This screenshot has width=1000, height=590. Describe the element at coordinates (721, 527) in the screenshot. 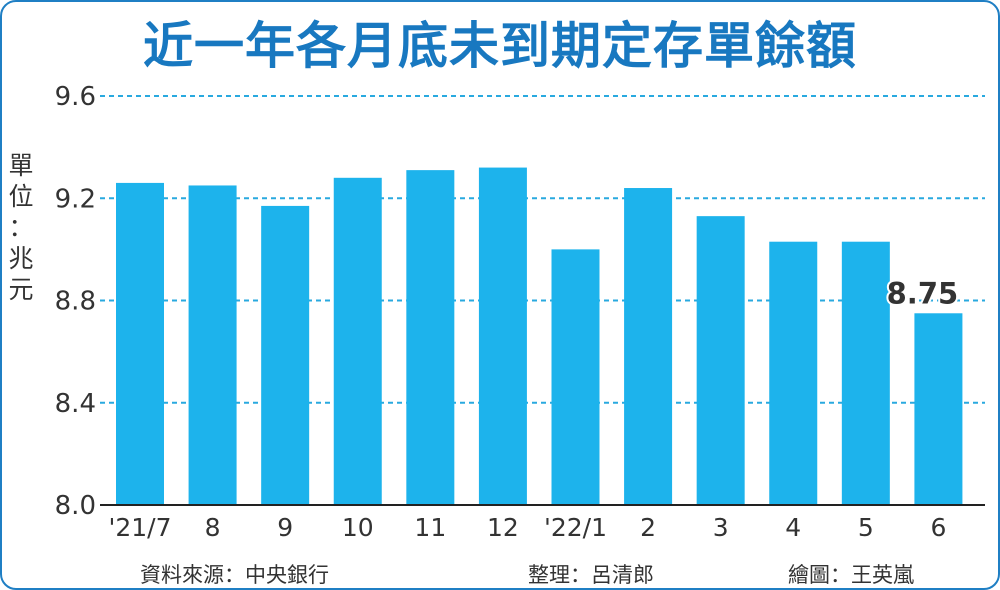

I see `x-tick-label: 3` at that location.